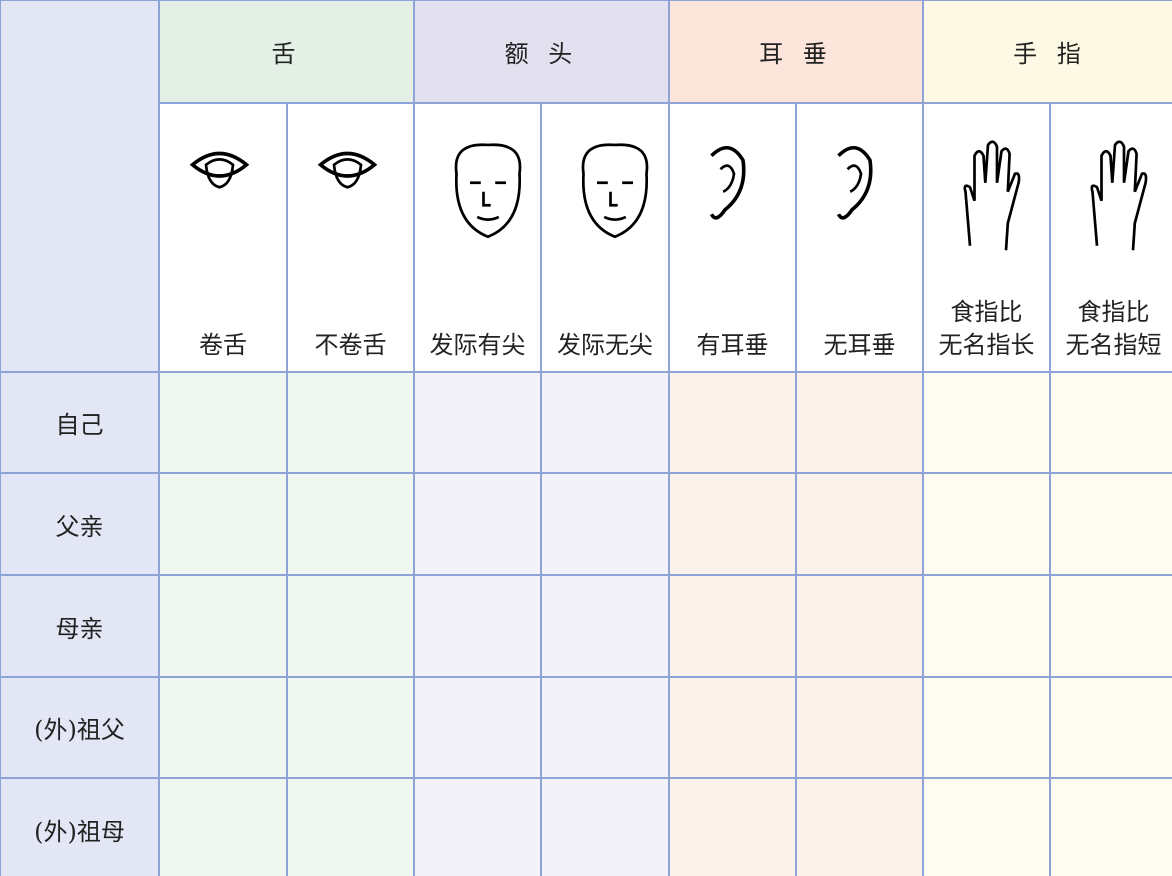  Describe the element at coordinates (732, 237) in the screenshot. I see `trait-cell: 有耳垂` at that location.